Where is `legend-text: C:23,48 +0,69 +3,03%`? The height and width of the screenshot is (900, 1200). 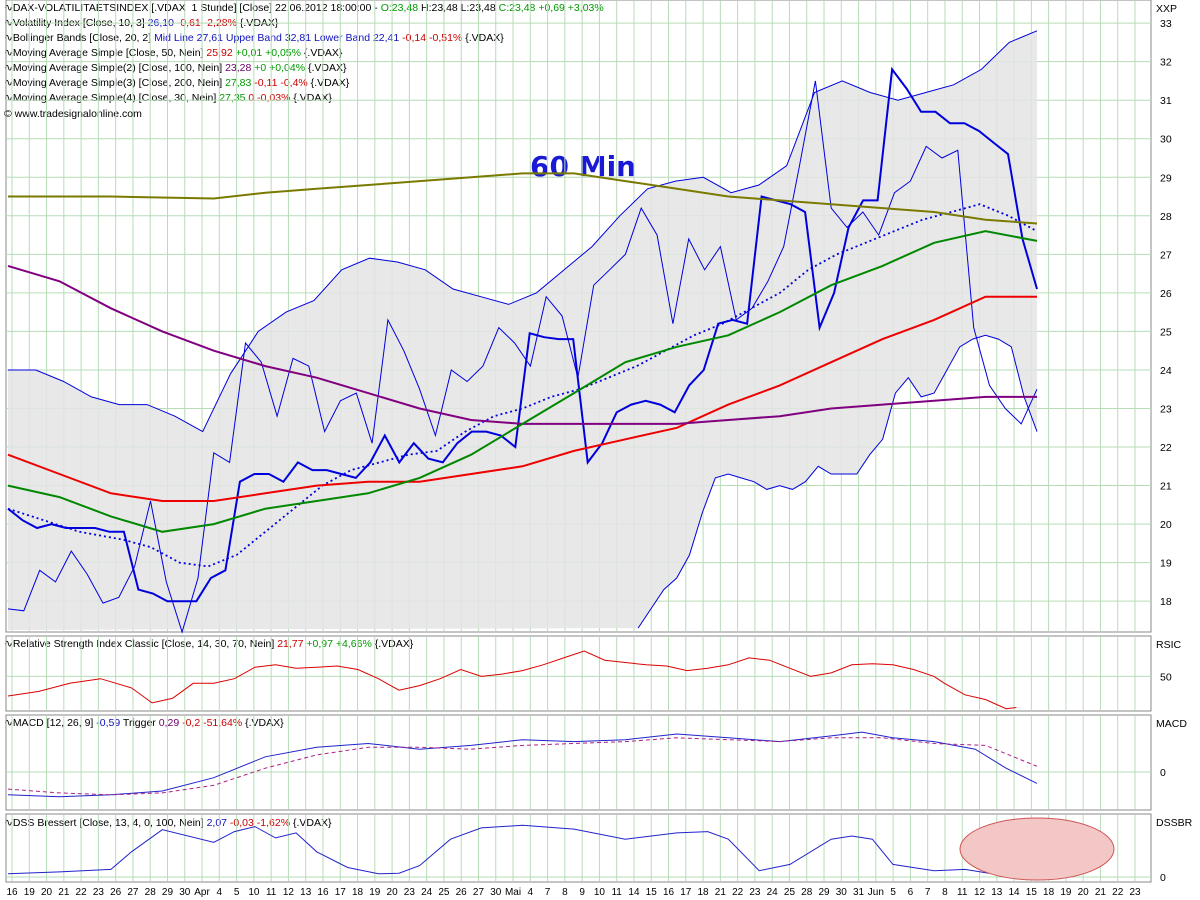
legend-text: C:23,48 +0,69 +3,03% is located at coordinates (551, 8).